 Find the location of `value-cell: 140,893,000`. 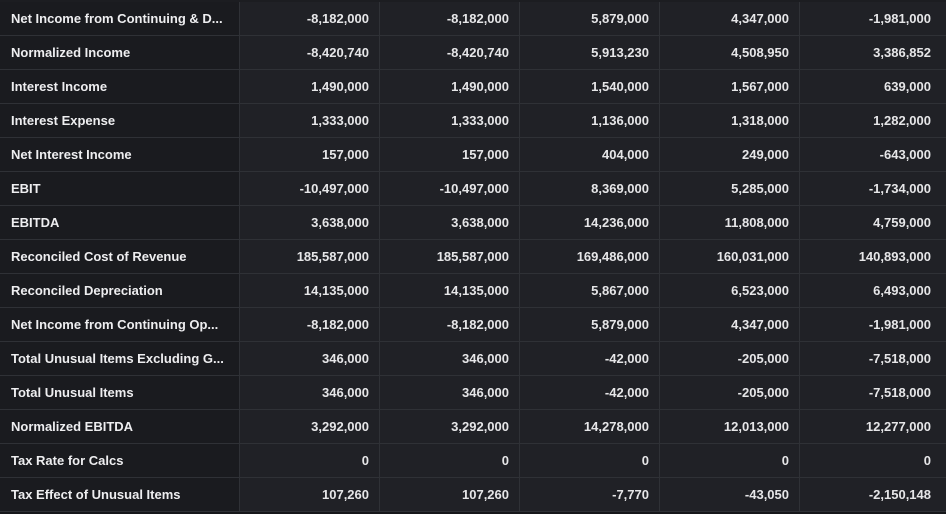

value-cell: 140,893,000 is located at coordinates (873, 256).